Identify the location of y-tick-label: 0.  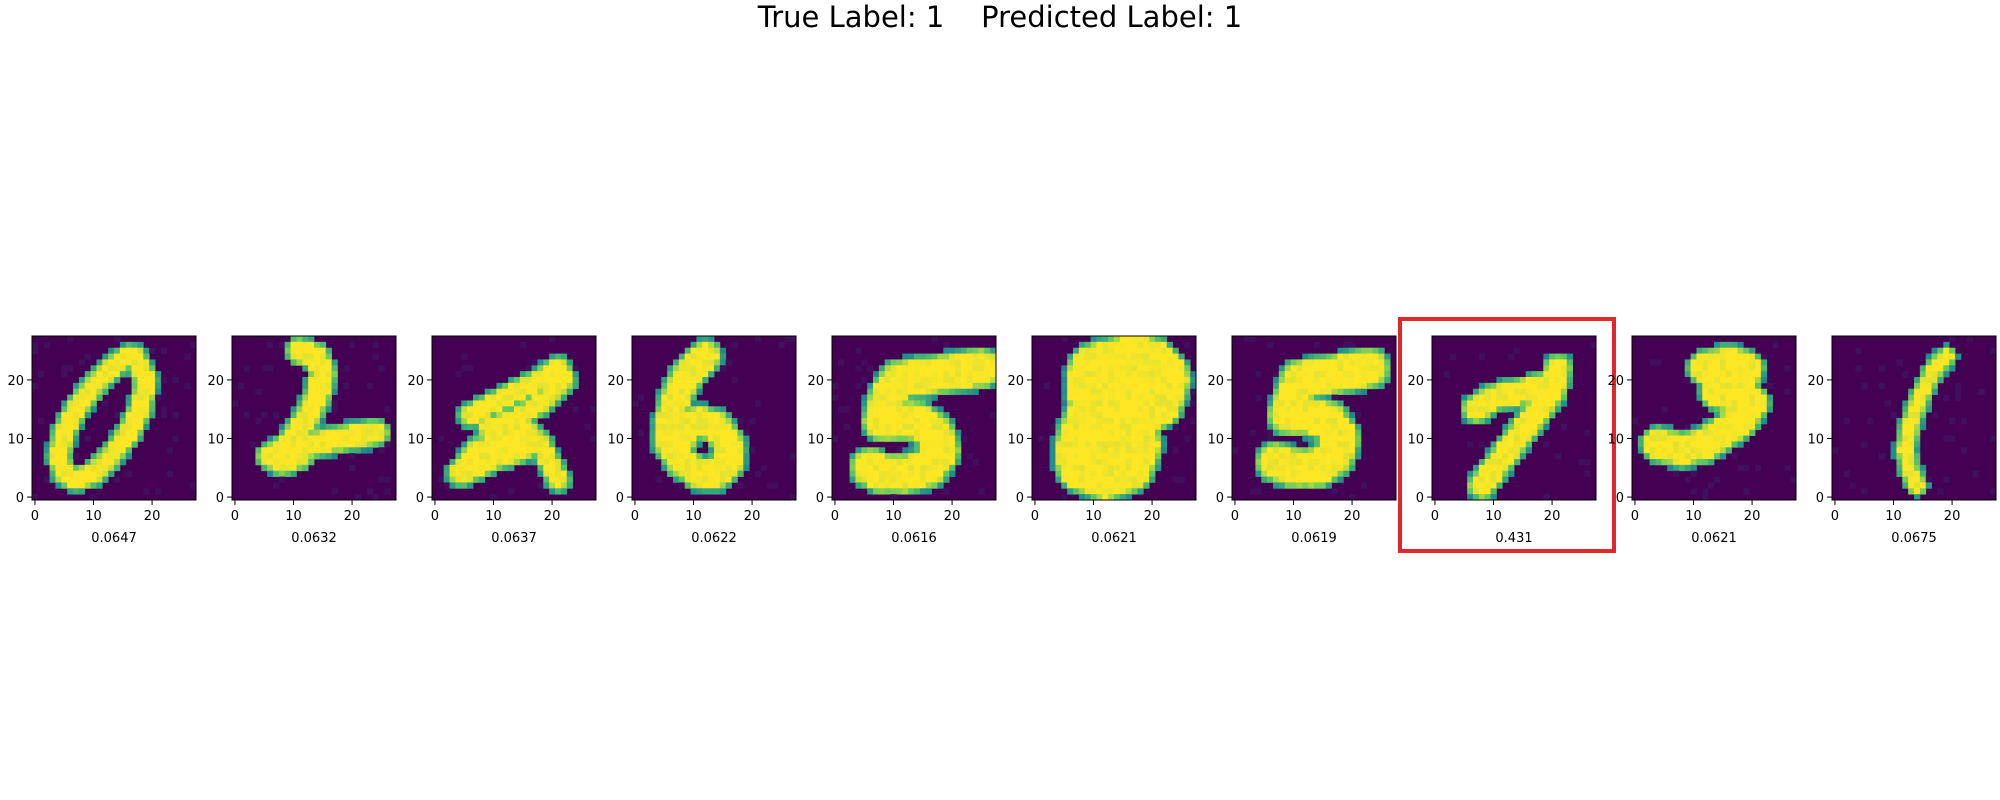
(220, 498).